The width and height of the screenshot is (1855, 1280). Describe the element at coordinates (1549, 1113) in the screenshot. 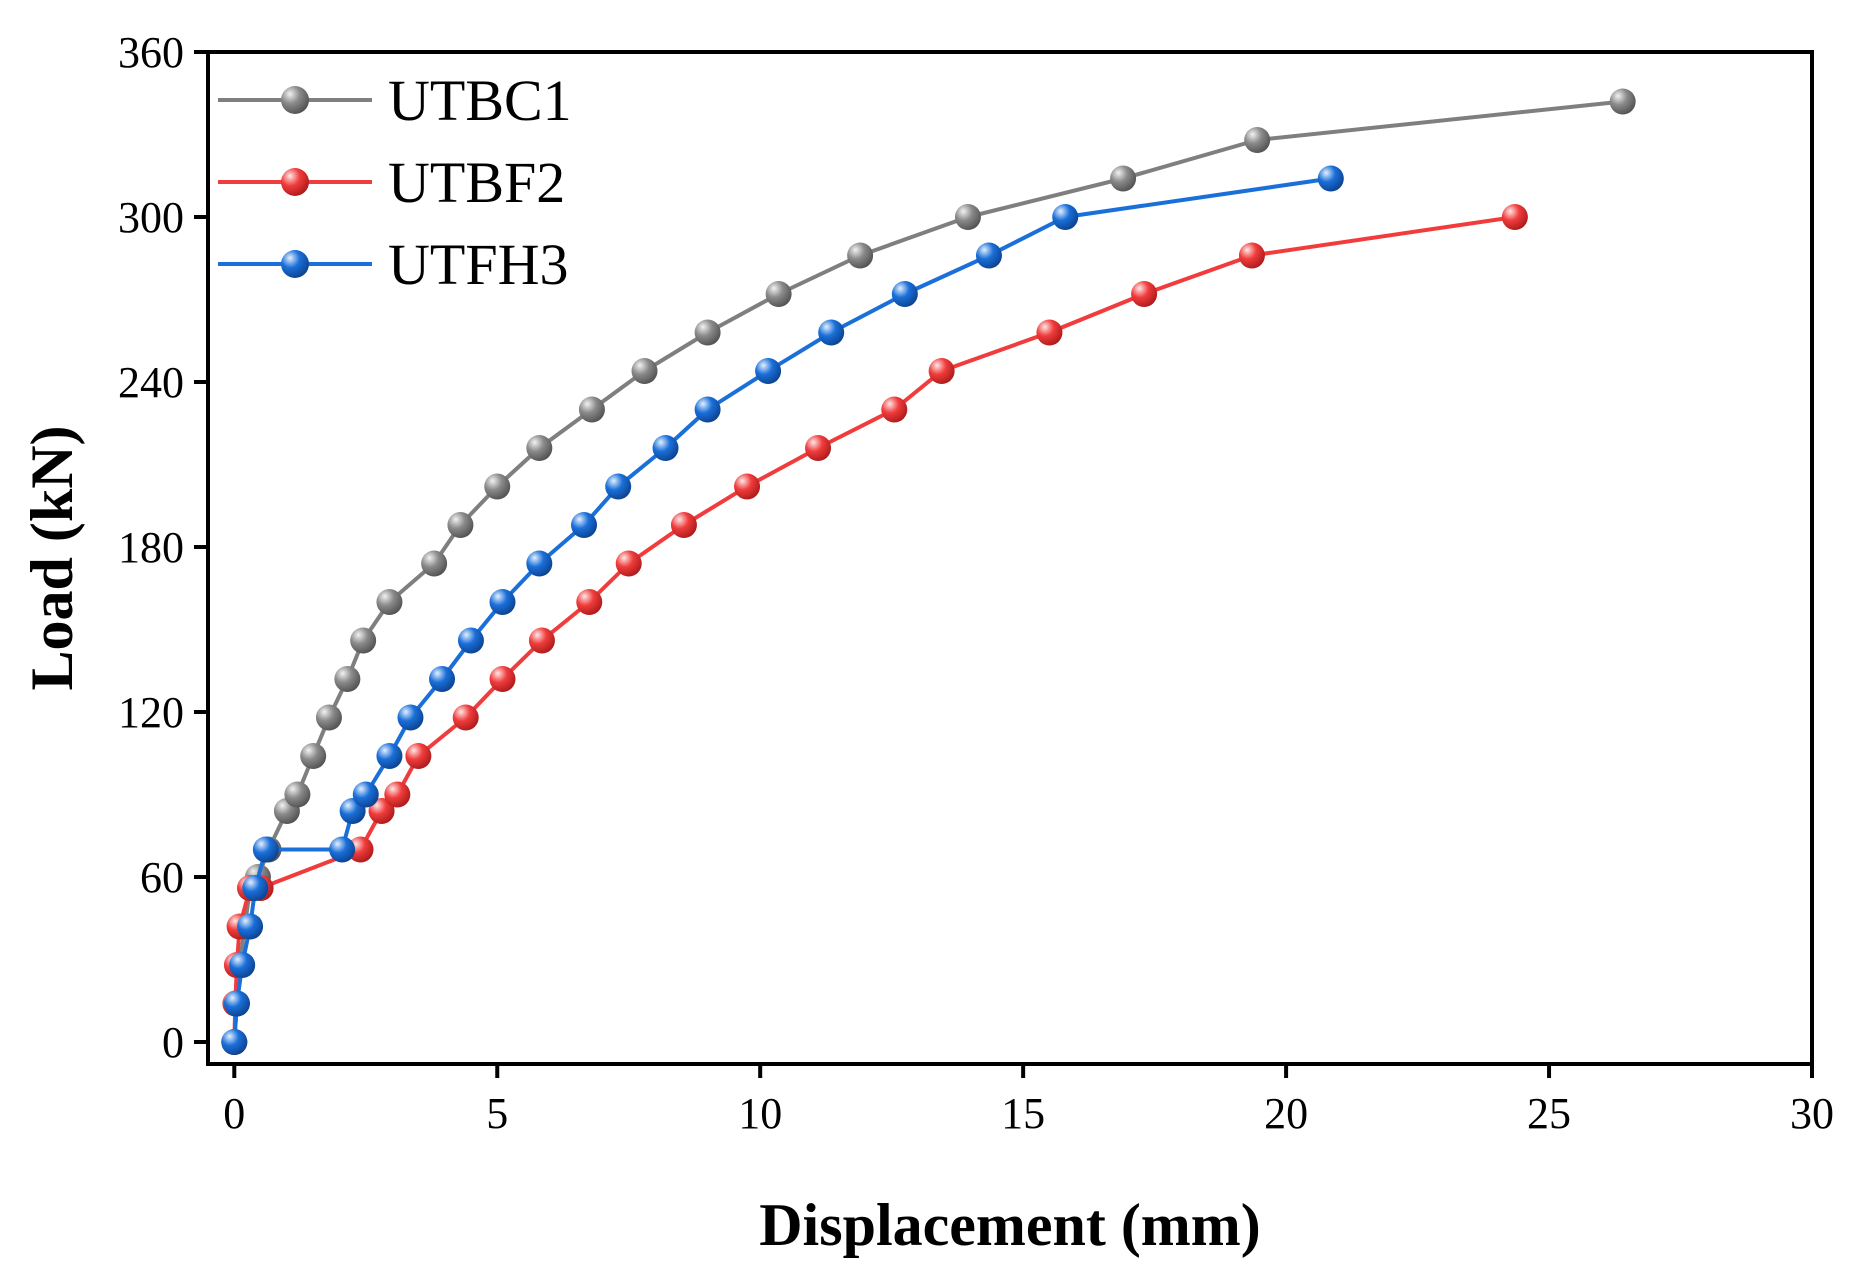

I see `x-tick-label: 25` at that location.